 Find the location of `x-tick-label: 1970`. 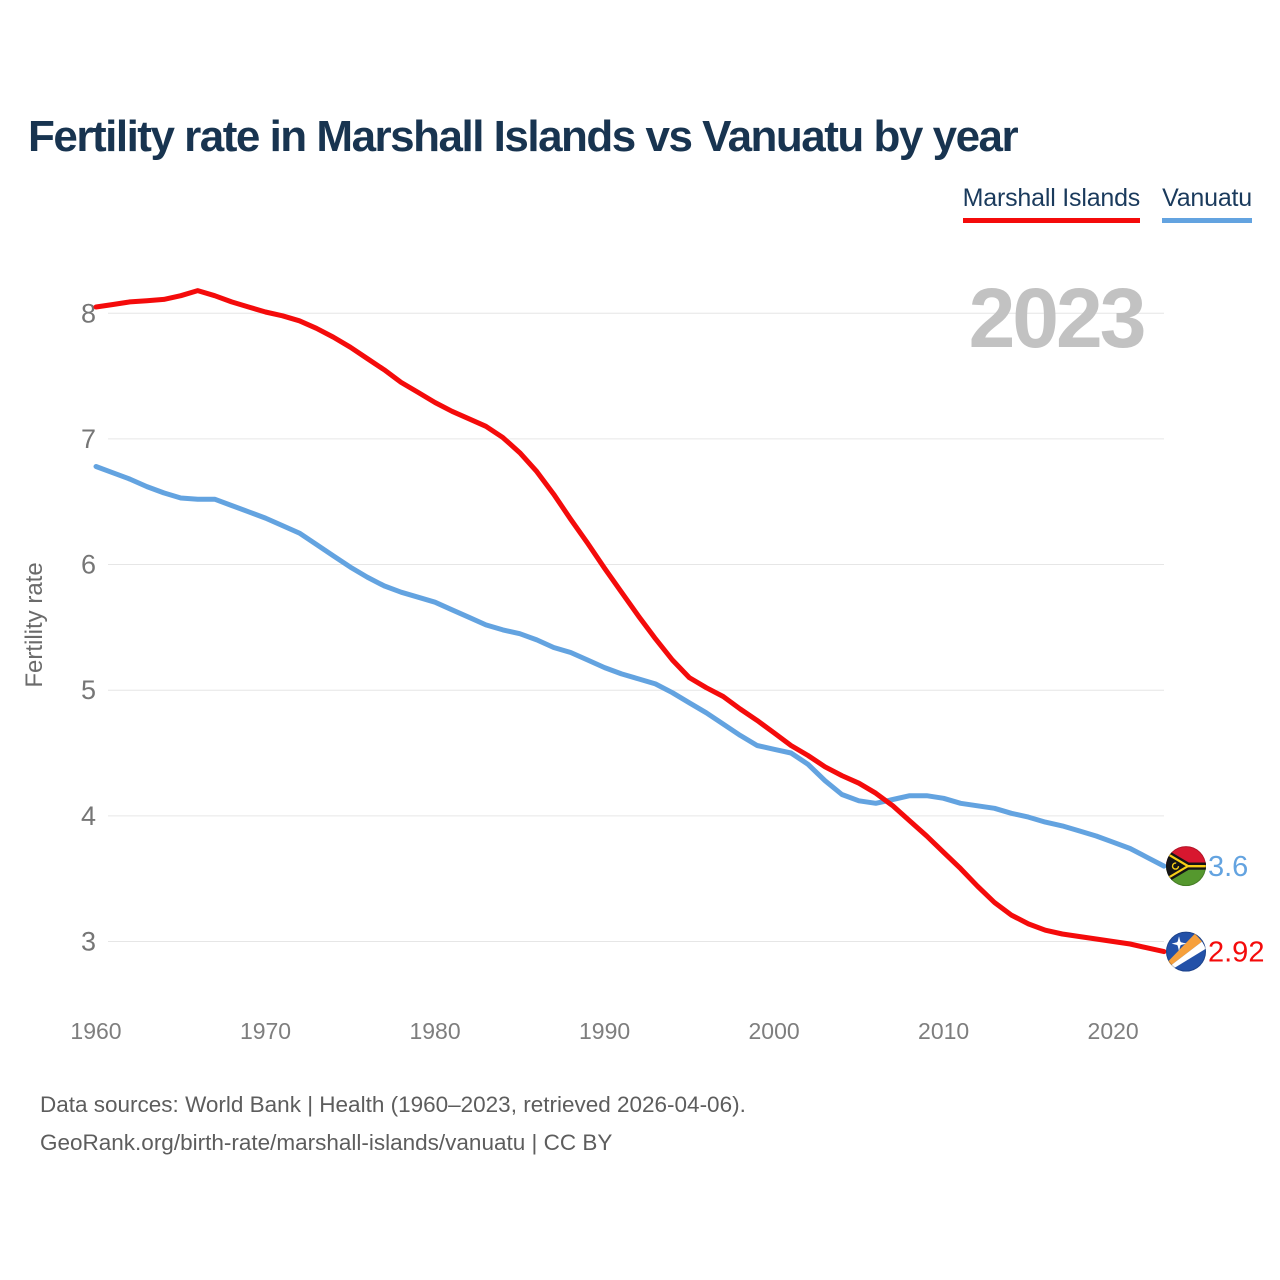

x-tick-label: 1970 is located at coordinates (265, 1031).